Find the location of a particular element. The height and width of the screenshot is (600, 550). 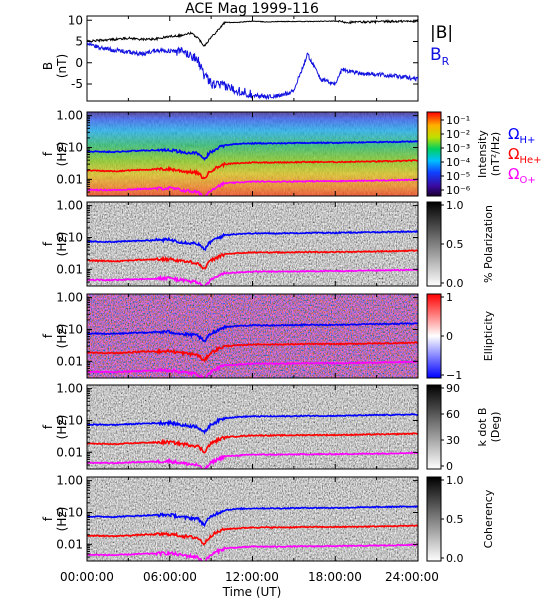

b-y-tick-label: 0 is located at coordinates (79, 63).